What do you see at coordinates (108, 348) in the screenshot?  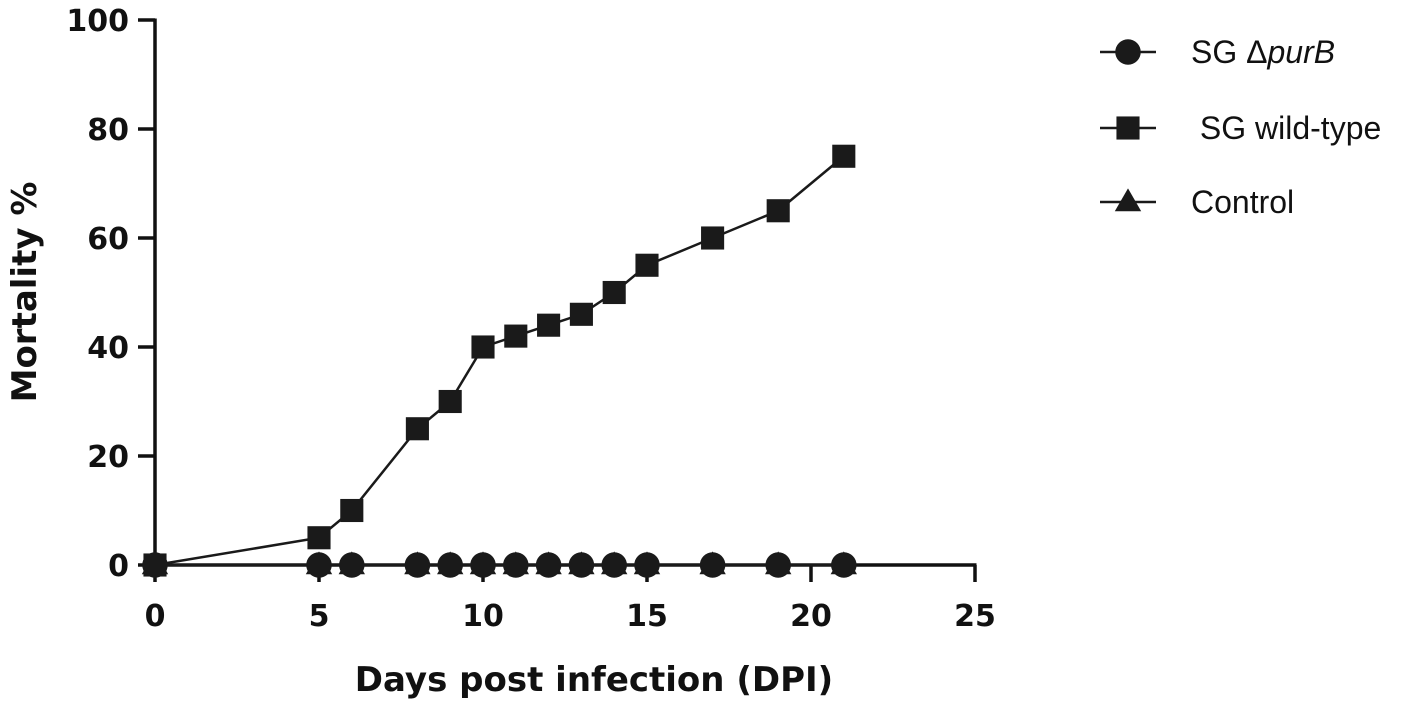 I see `y-tick-label: 40` at bounding box center [108, 348].